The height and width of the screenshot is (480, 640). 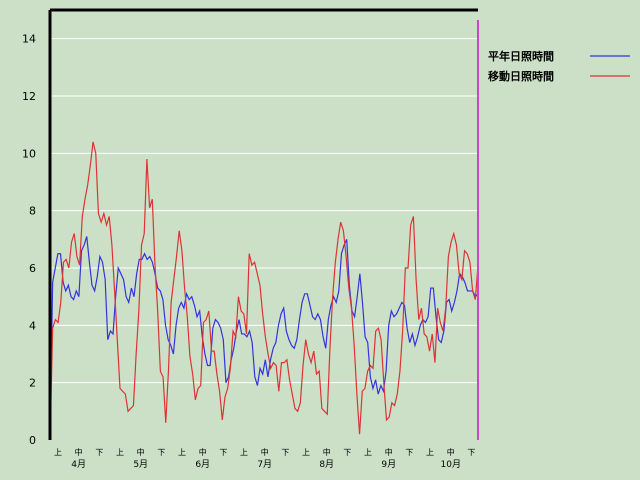 What do you see at coordinates (451, 464) in the screenshot?
I see `x-month-label: 10月` at bounding box center [451, 464].